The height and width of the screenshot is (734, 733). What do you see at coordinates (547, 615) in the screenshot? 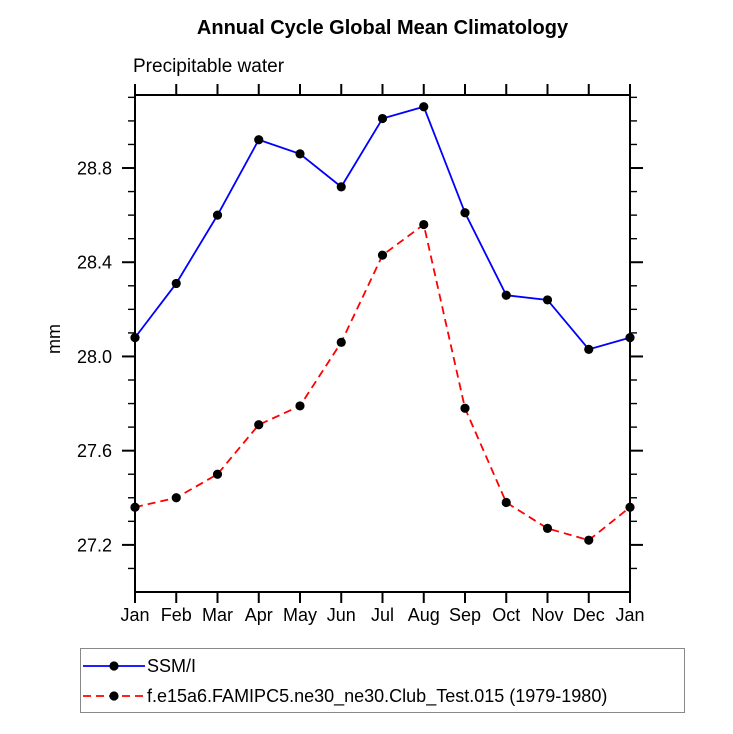
I see `x-tick-label: Nov` at bounding box center [547, 615].